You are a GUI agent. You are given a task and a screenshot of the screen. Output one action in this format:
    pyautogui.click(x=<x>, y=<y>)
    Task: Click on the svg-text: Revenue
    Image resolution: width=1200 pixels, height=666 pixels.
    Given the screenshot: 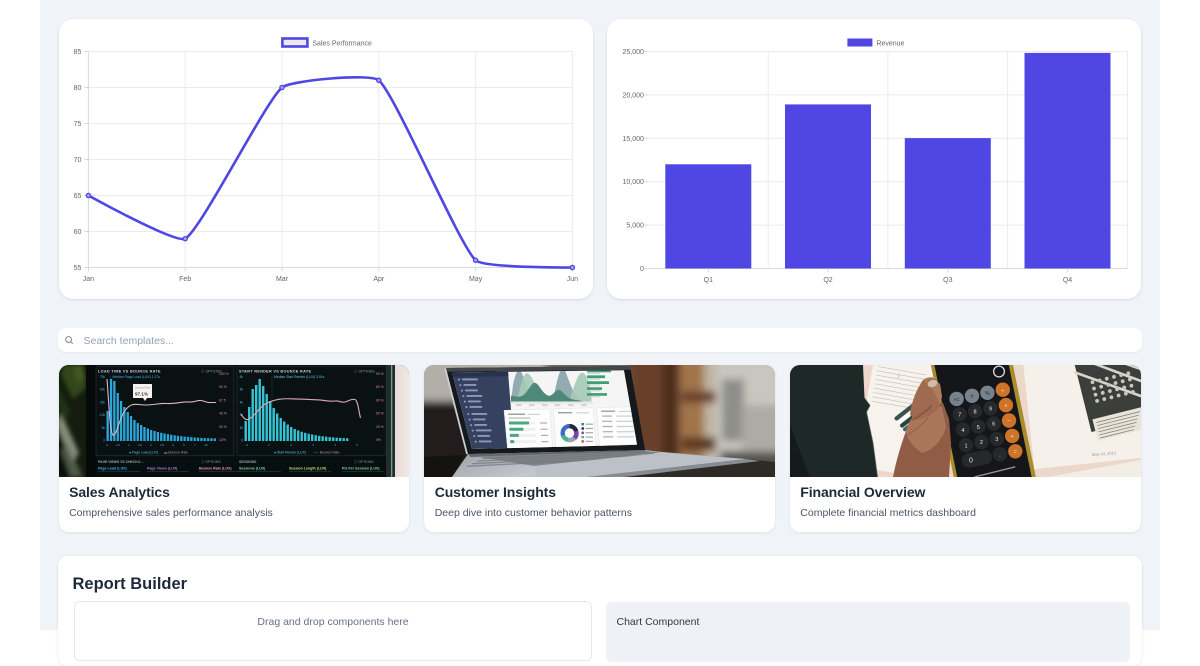 What is the action you would take?
    pyautogui.click(x=890, y=43)
    